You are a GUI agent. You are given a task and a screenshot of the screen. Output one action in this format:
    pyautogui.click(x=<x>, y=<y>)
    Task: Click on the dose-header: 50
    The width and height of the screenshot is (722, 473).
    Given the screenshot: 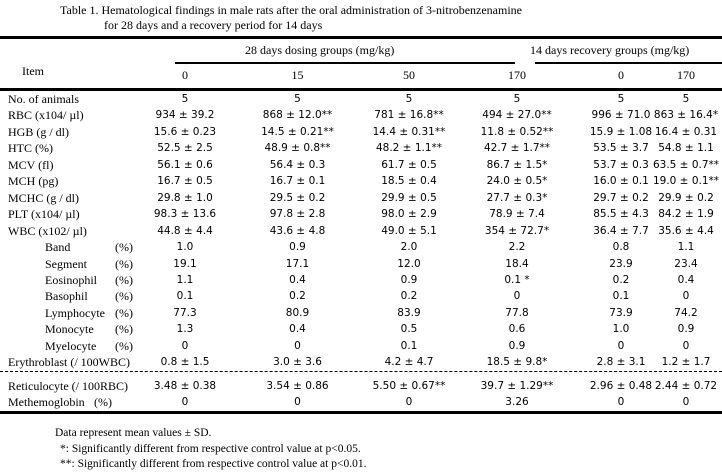 What is the action you would take?
    pyautogui.click(x=409, y=75)
    